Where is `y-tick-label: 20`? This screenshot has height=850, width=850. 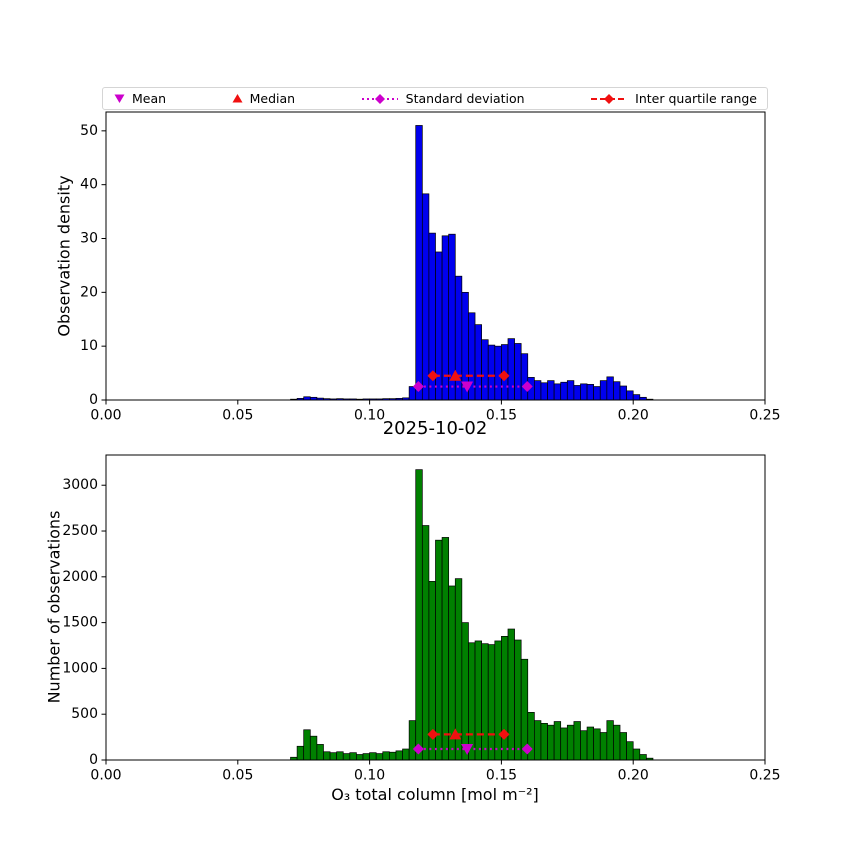
y-tick-label: 20 is located at coordinates (89, 292).